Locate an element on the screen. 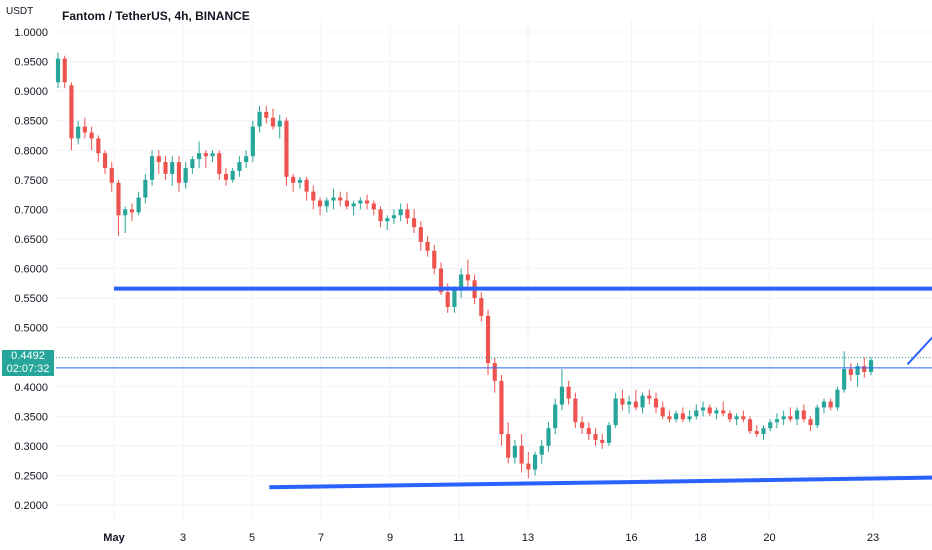 This screenshot has height=550, width=932. x-tick-label: 23 is located at coordinates (873, 538).